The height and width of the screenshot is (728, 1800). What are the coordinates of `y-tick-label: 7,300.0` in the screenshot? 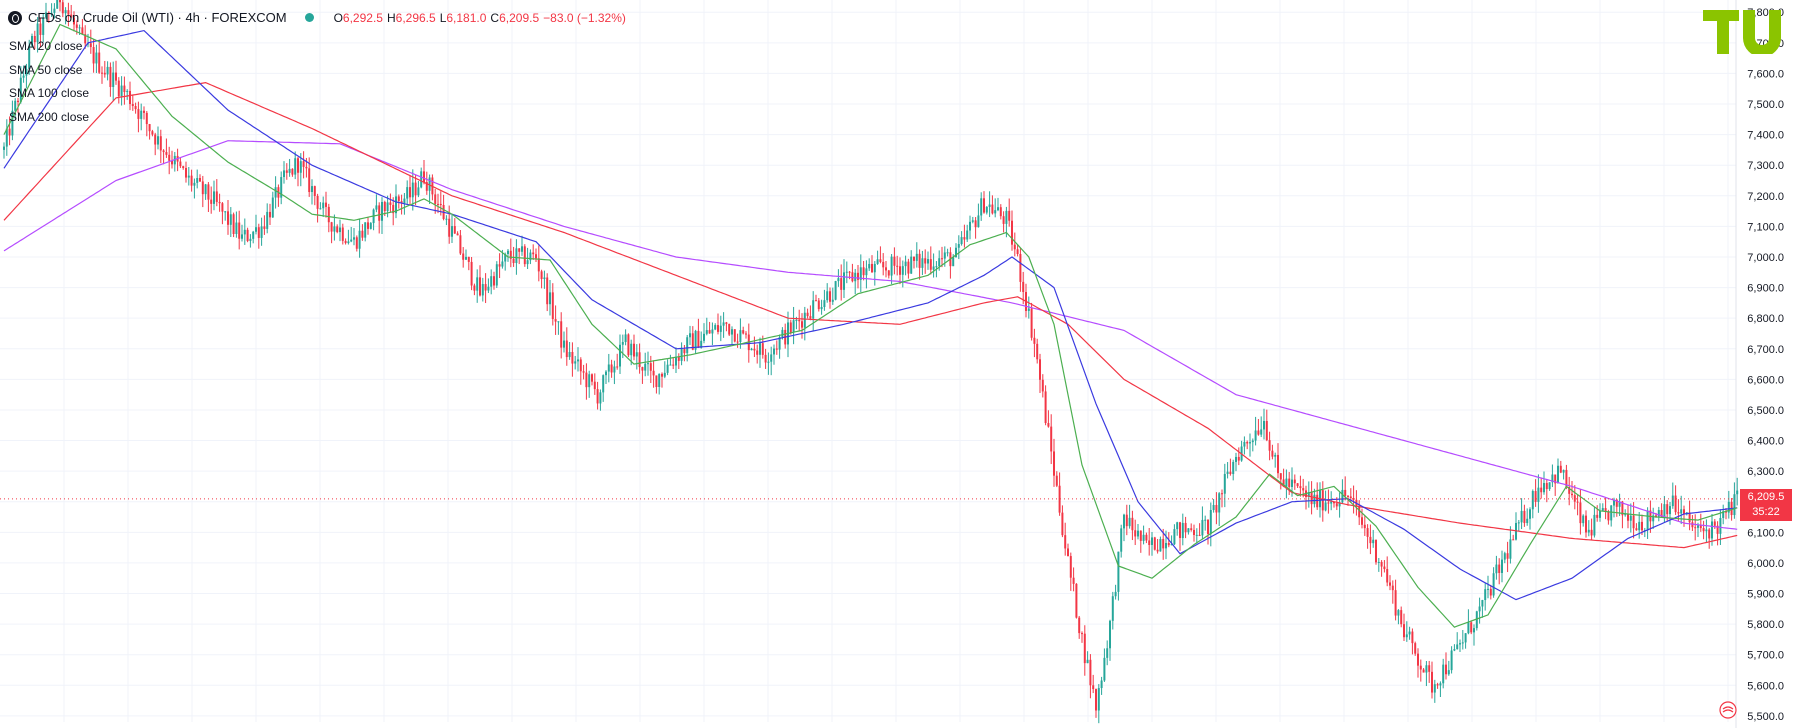 It's located at (1765, 166).